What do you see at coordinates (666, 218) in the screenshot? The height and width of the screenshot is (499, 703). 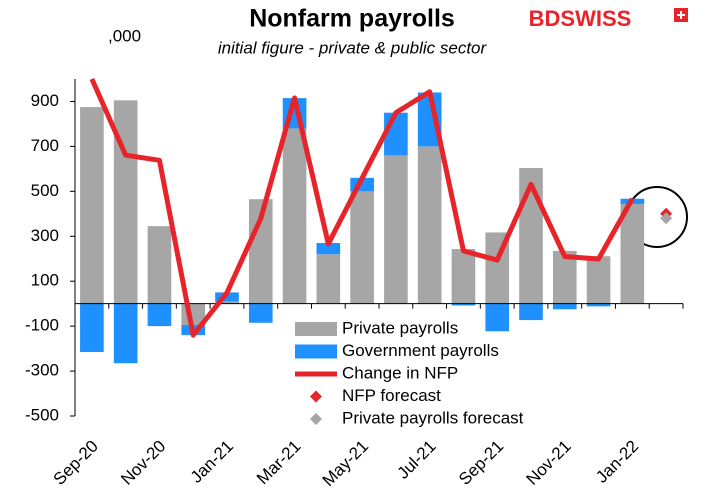 I see `marker` at bounding box center [666, 218].